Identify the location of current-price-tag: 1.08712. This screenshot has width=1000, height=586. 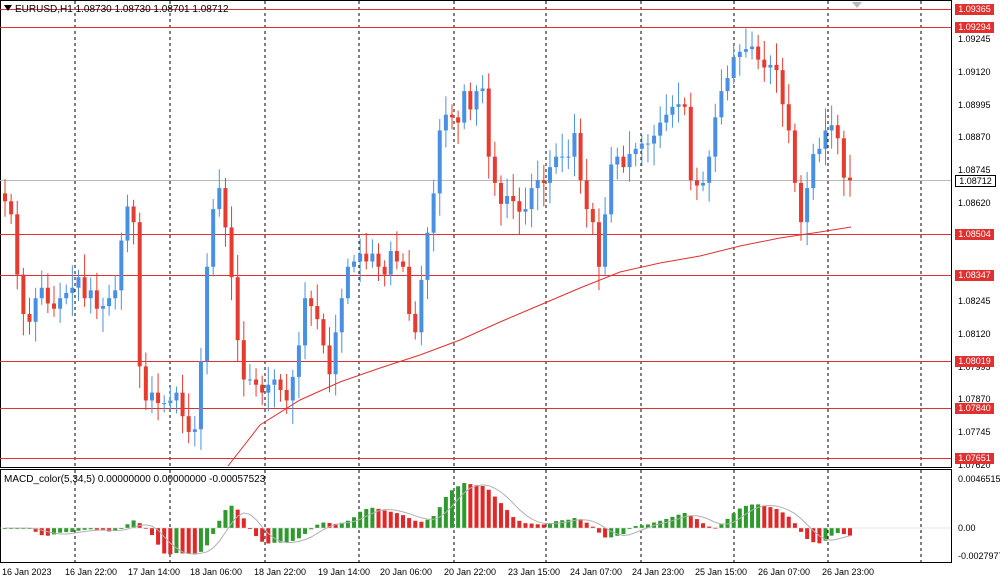
(975, 181).